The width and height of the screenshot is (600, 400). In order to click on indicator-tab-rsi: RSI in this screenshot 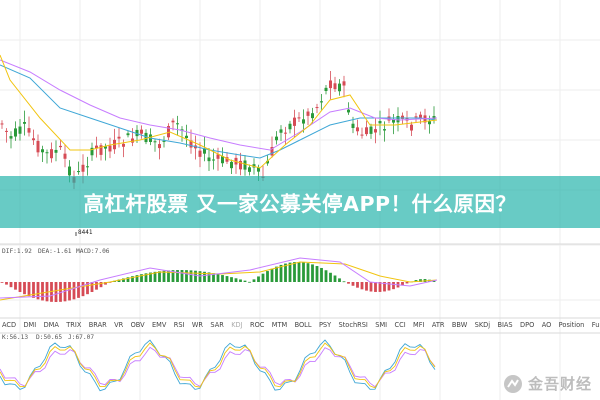, I will do `click(179, 325)`.